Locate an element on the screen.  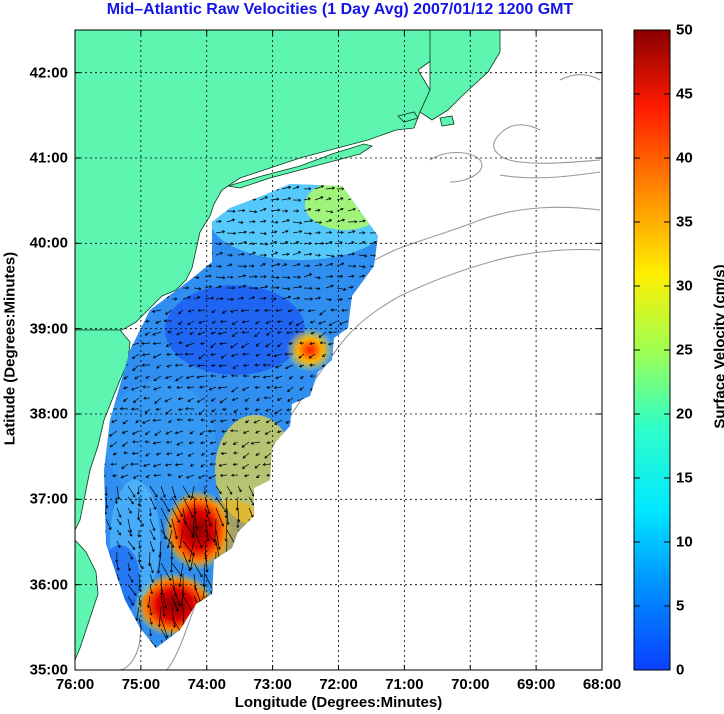
x-axis-label: Longitude (Degrees:Minutes) is located at coordinates (338, 702).